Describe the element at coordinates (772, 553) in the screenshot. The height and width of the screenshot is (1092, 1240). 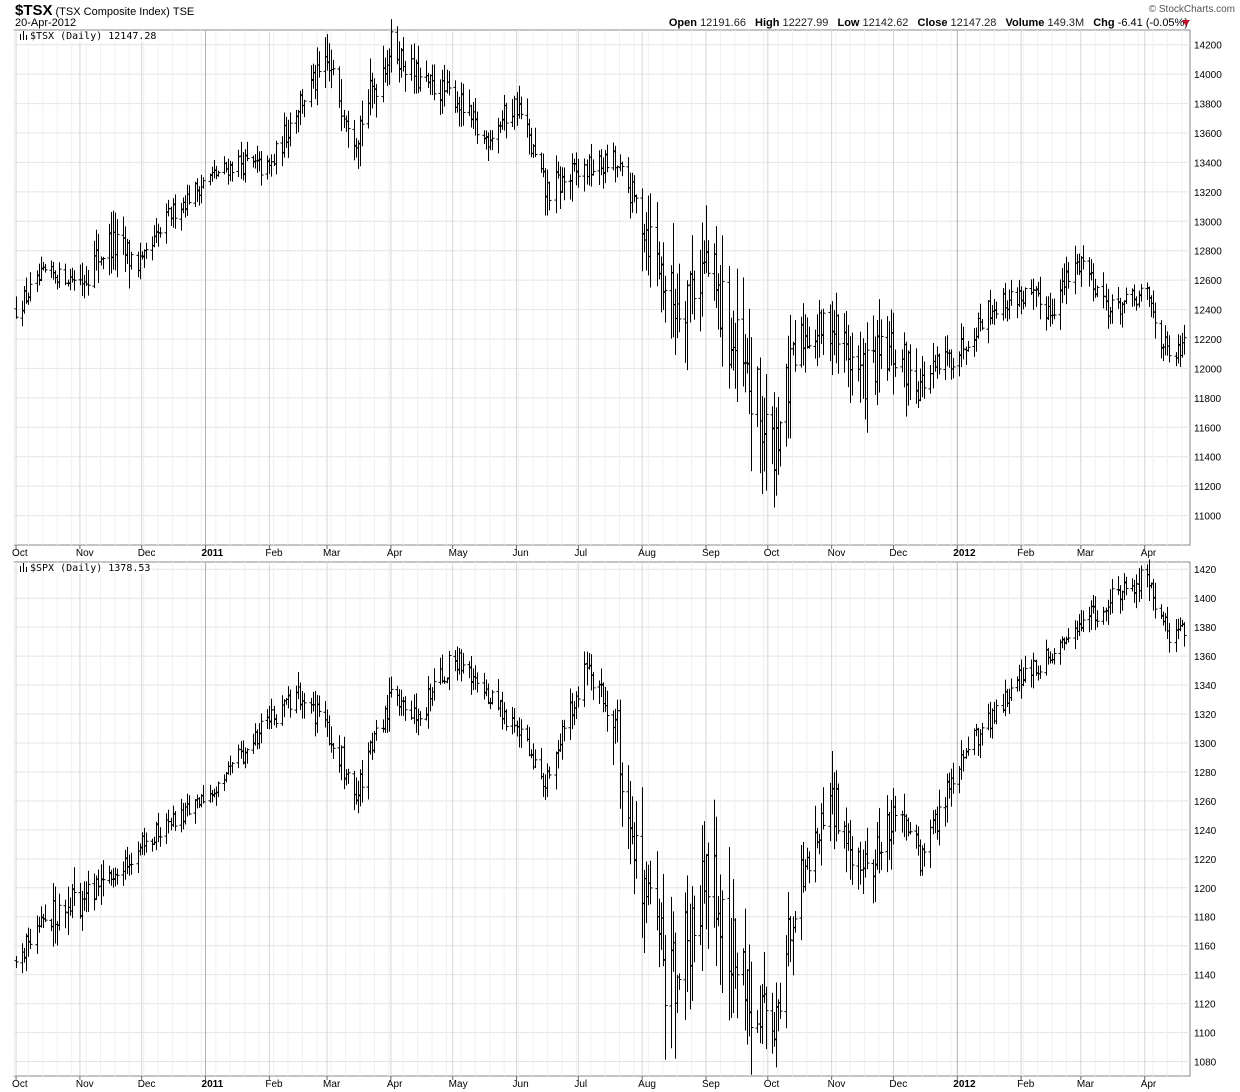
I see `x-tick-label: Oct` at that location.